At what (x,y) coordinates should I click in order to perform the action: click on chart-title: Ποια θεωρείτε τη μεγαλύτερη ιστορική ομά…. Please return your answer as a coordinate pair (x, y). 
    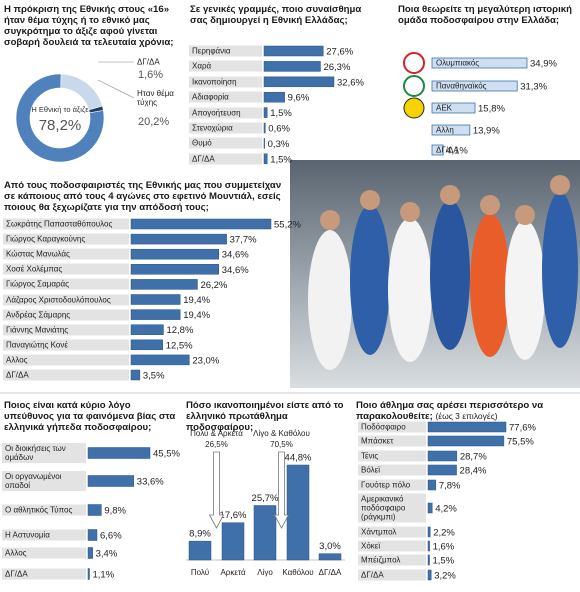
    Looking at the image, I should click on (488, 15).